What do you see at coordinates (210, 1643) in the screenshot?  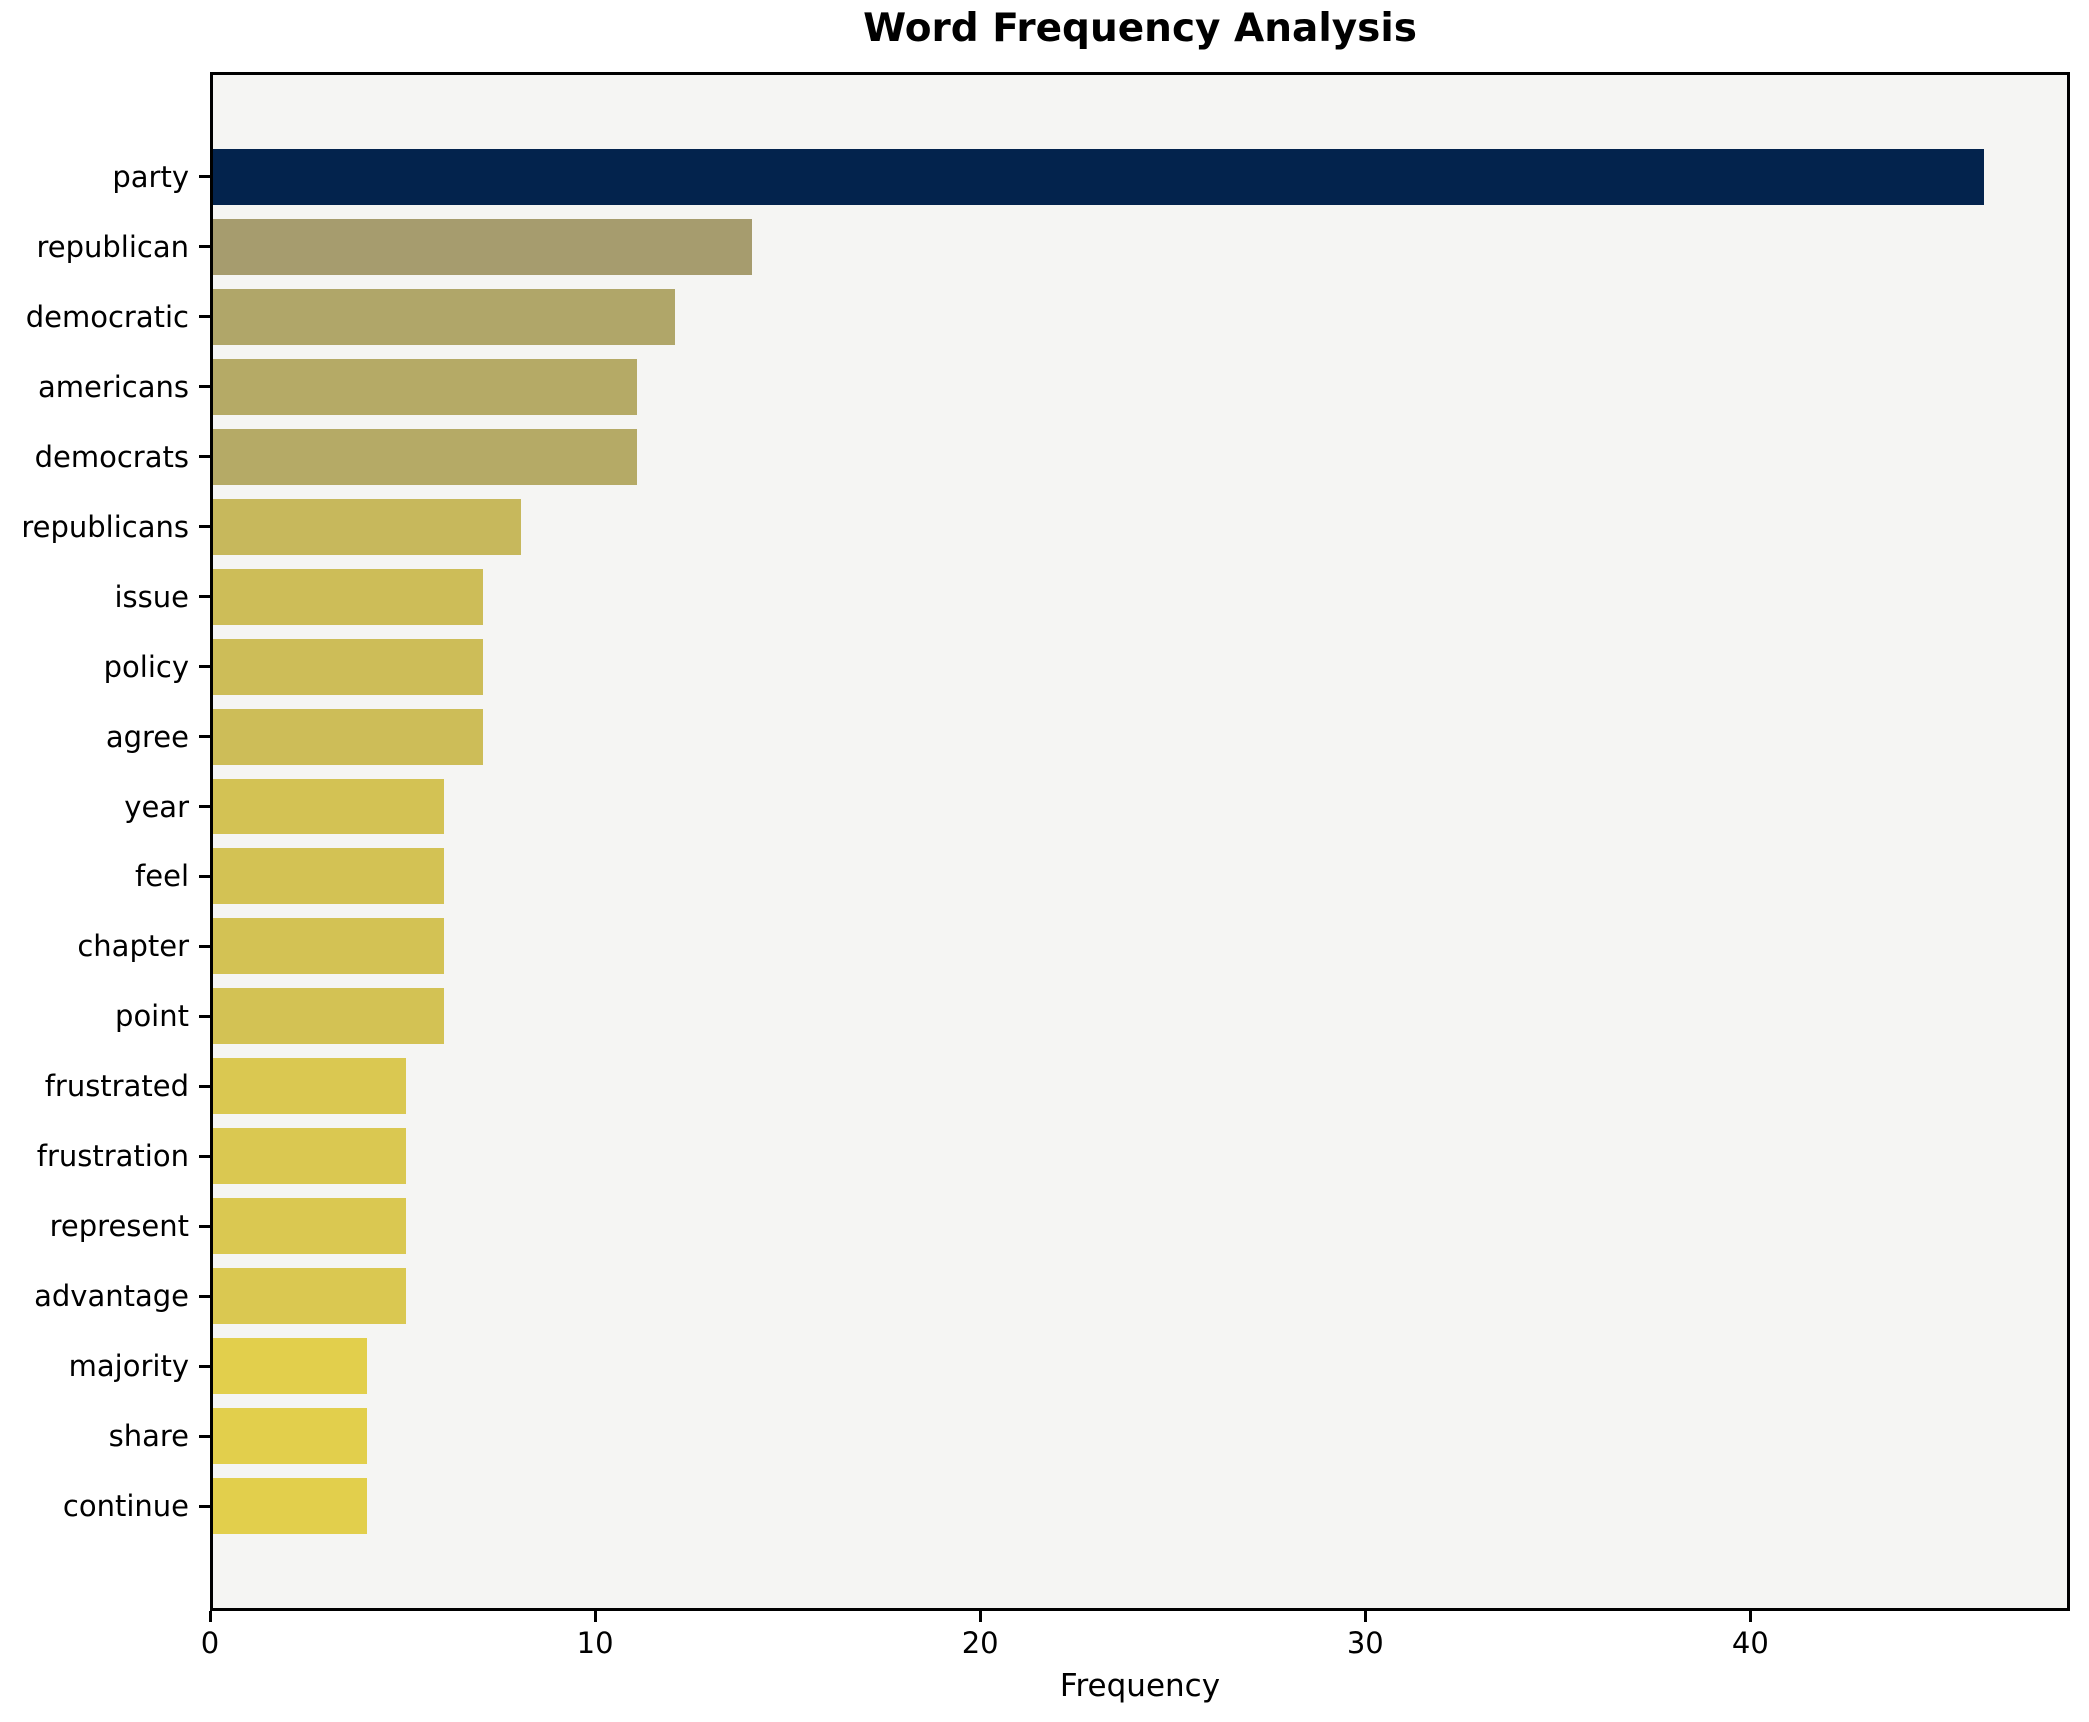 I see `x-tick-label-0: 0` at bounding box center [210, 1643].